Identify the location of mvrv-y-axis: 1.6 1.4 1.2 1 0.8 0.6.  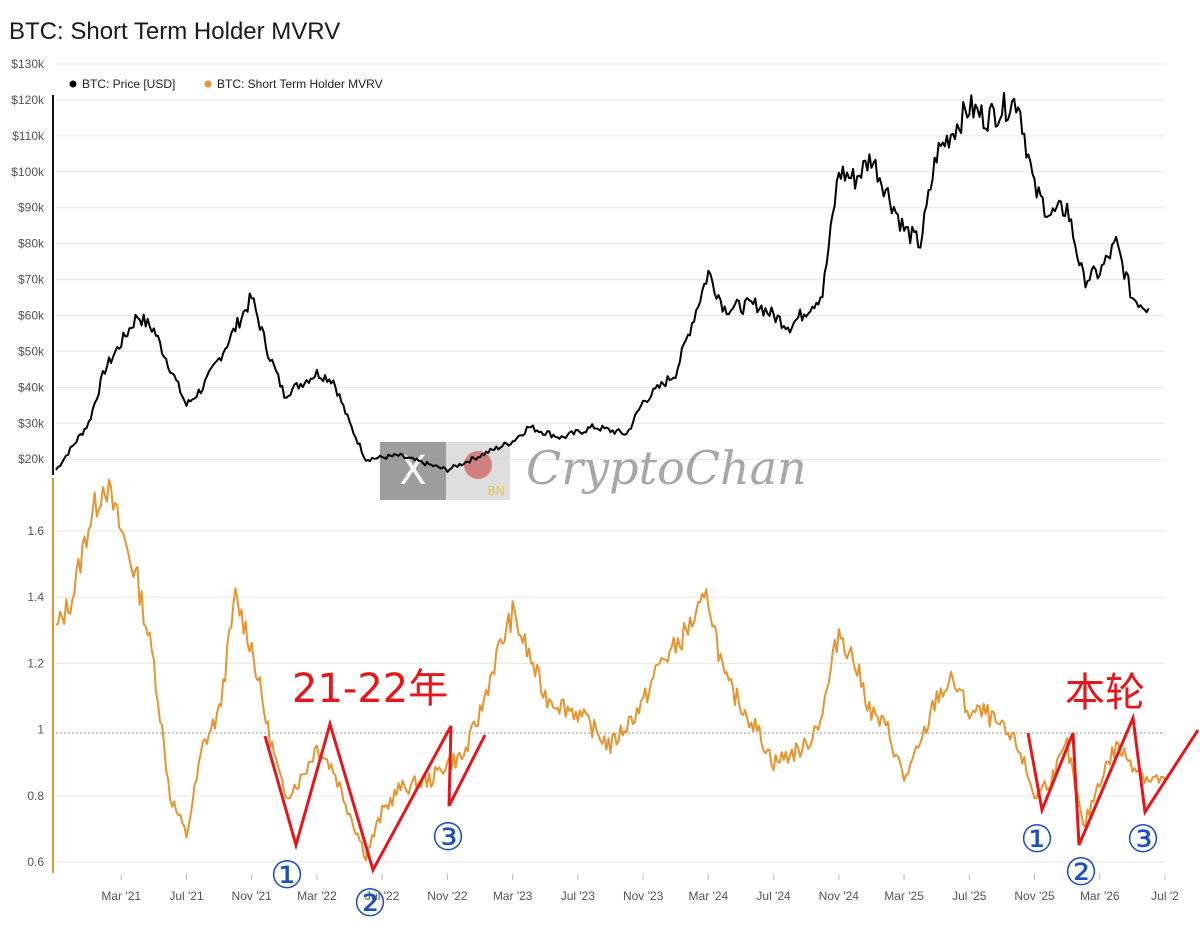
(35, 696).